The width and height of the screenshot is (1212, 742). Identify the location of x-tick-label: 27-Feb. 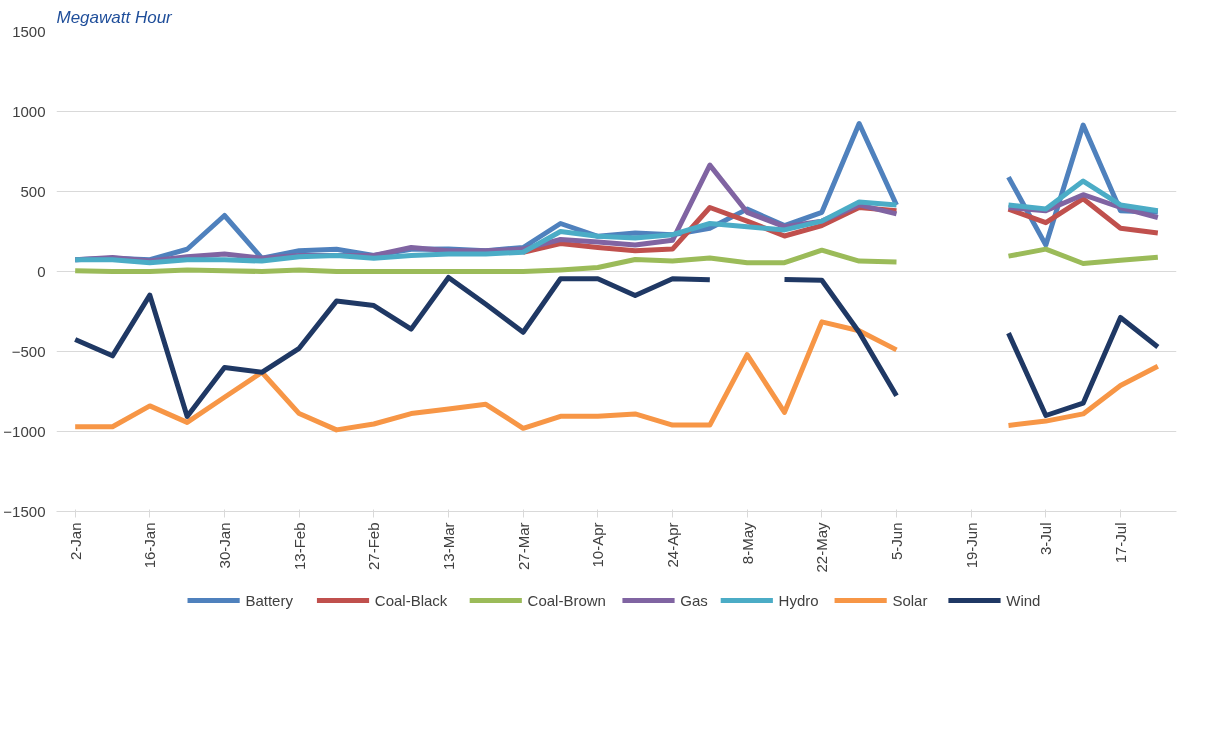
(374, 546).